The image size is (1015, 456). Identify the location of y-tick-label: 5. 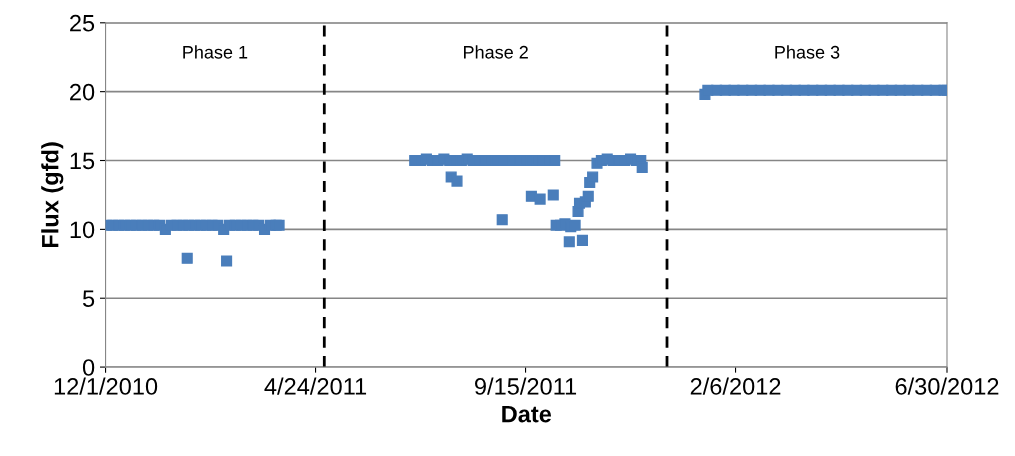
(88, 299).